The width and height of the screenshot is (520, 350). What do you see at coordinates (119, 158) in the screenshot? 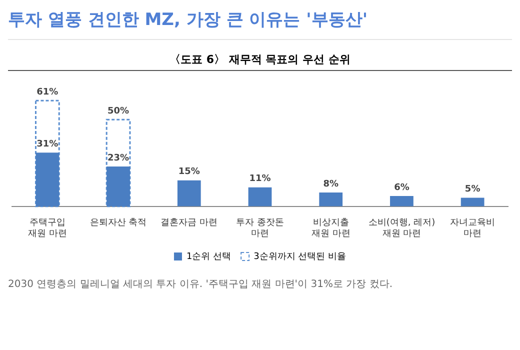
I see `data-label: 23%` at bounding box center [119, 158].